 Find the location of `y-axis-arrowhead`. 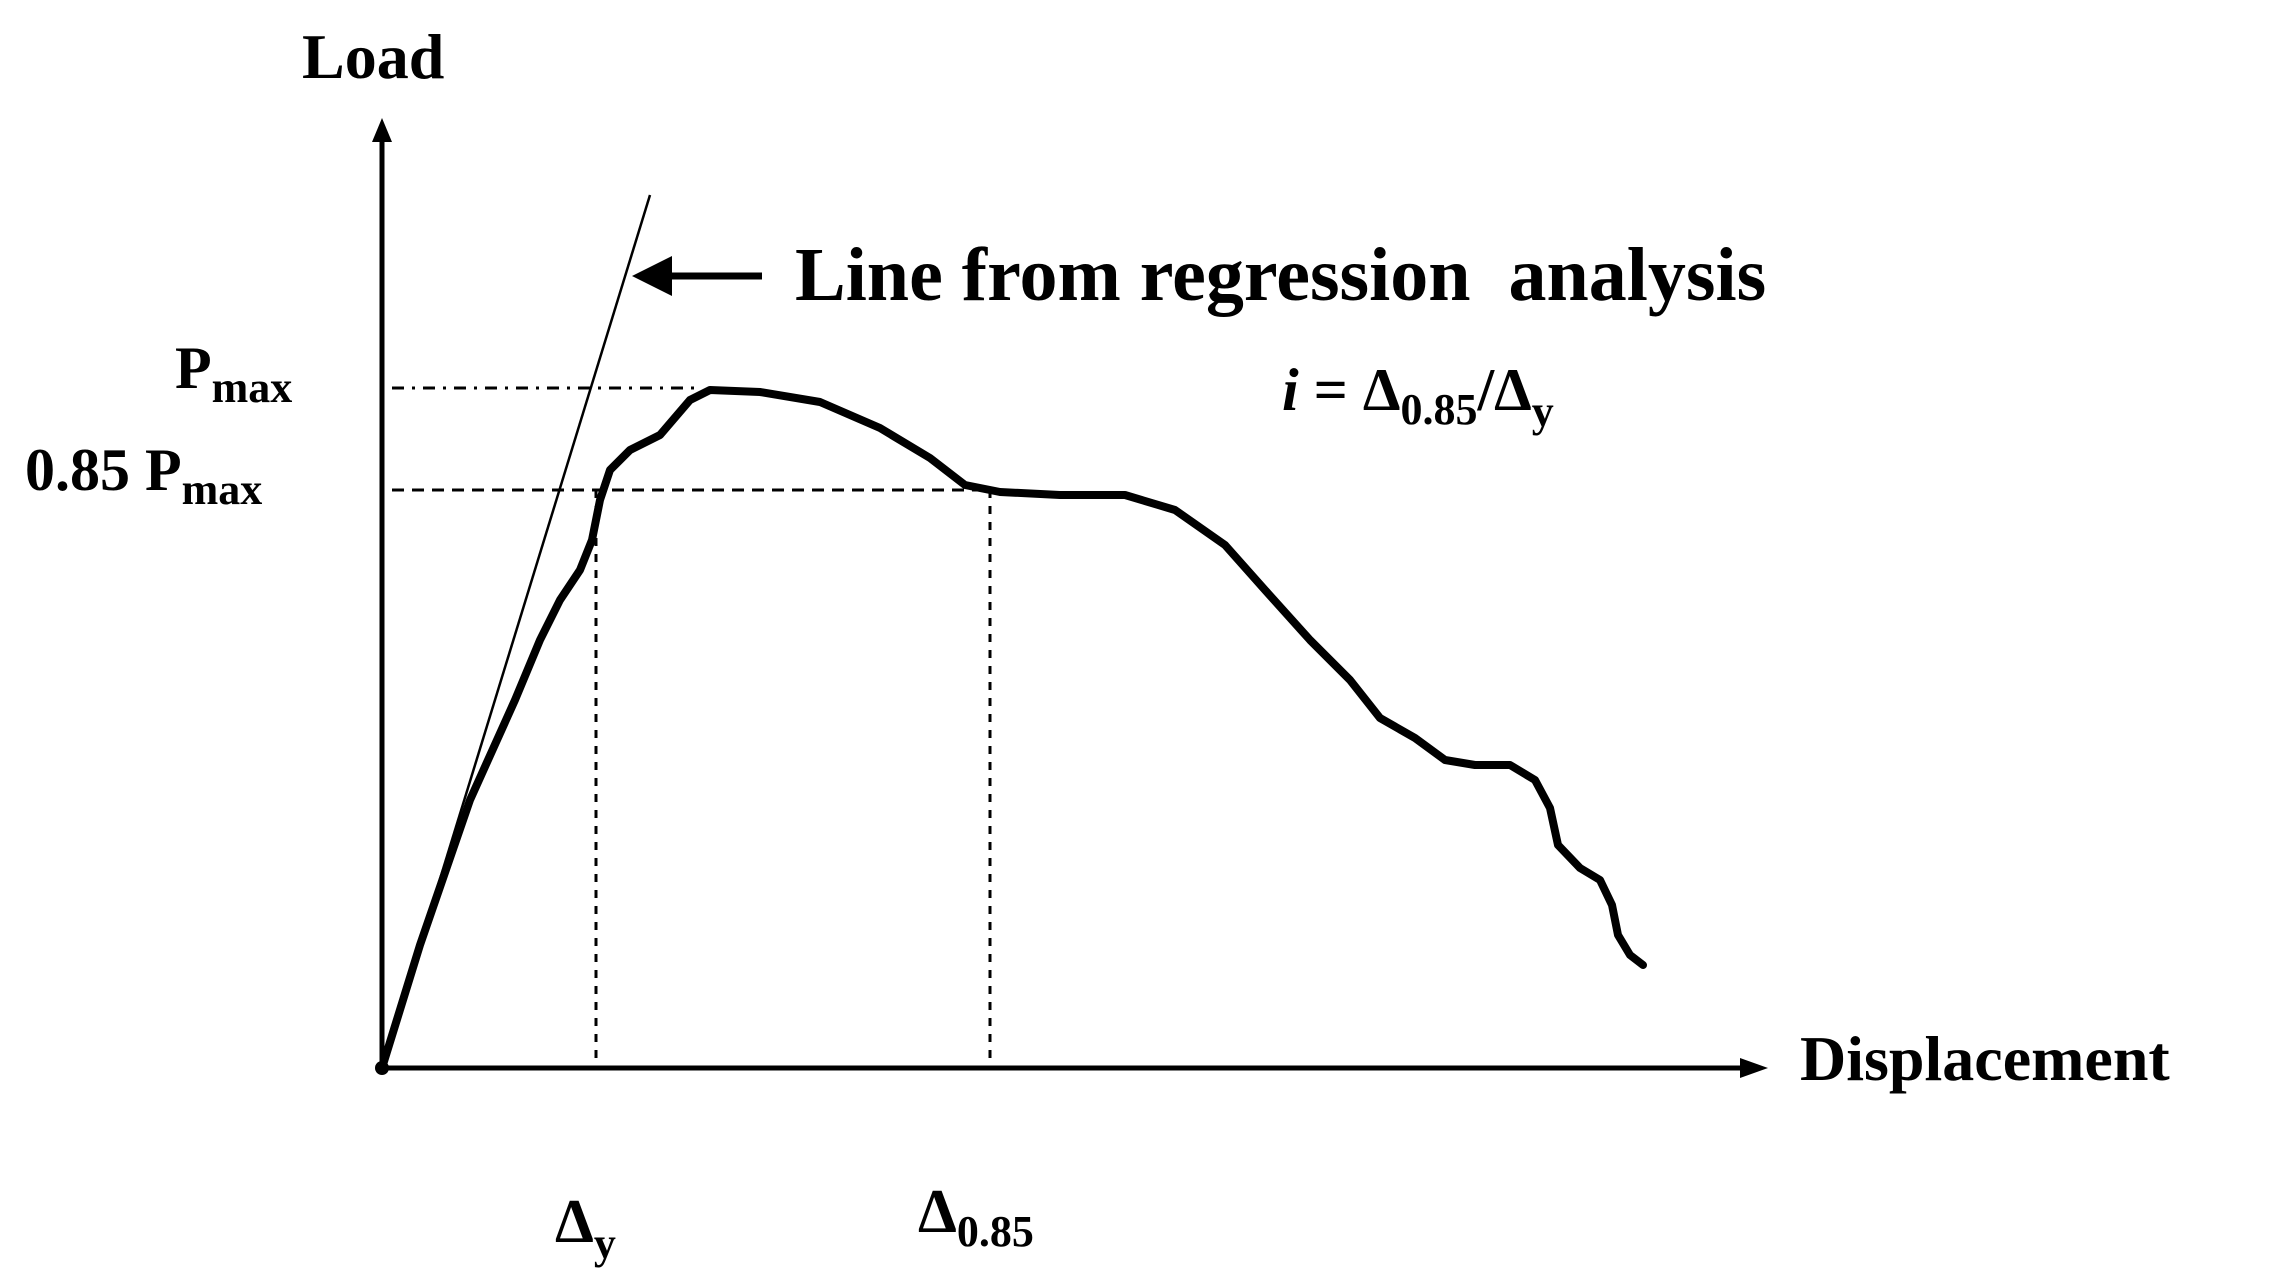

y-axis-arrowhead is located at coordinates (382, 130).